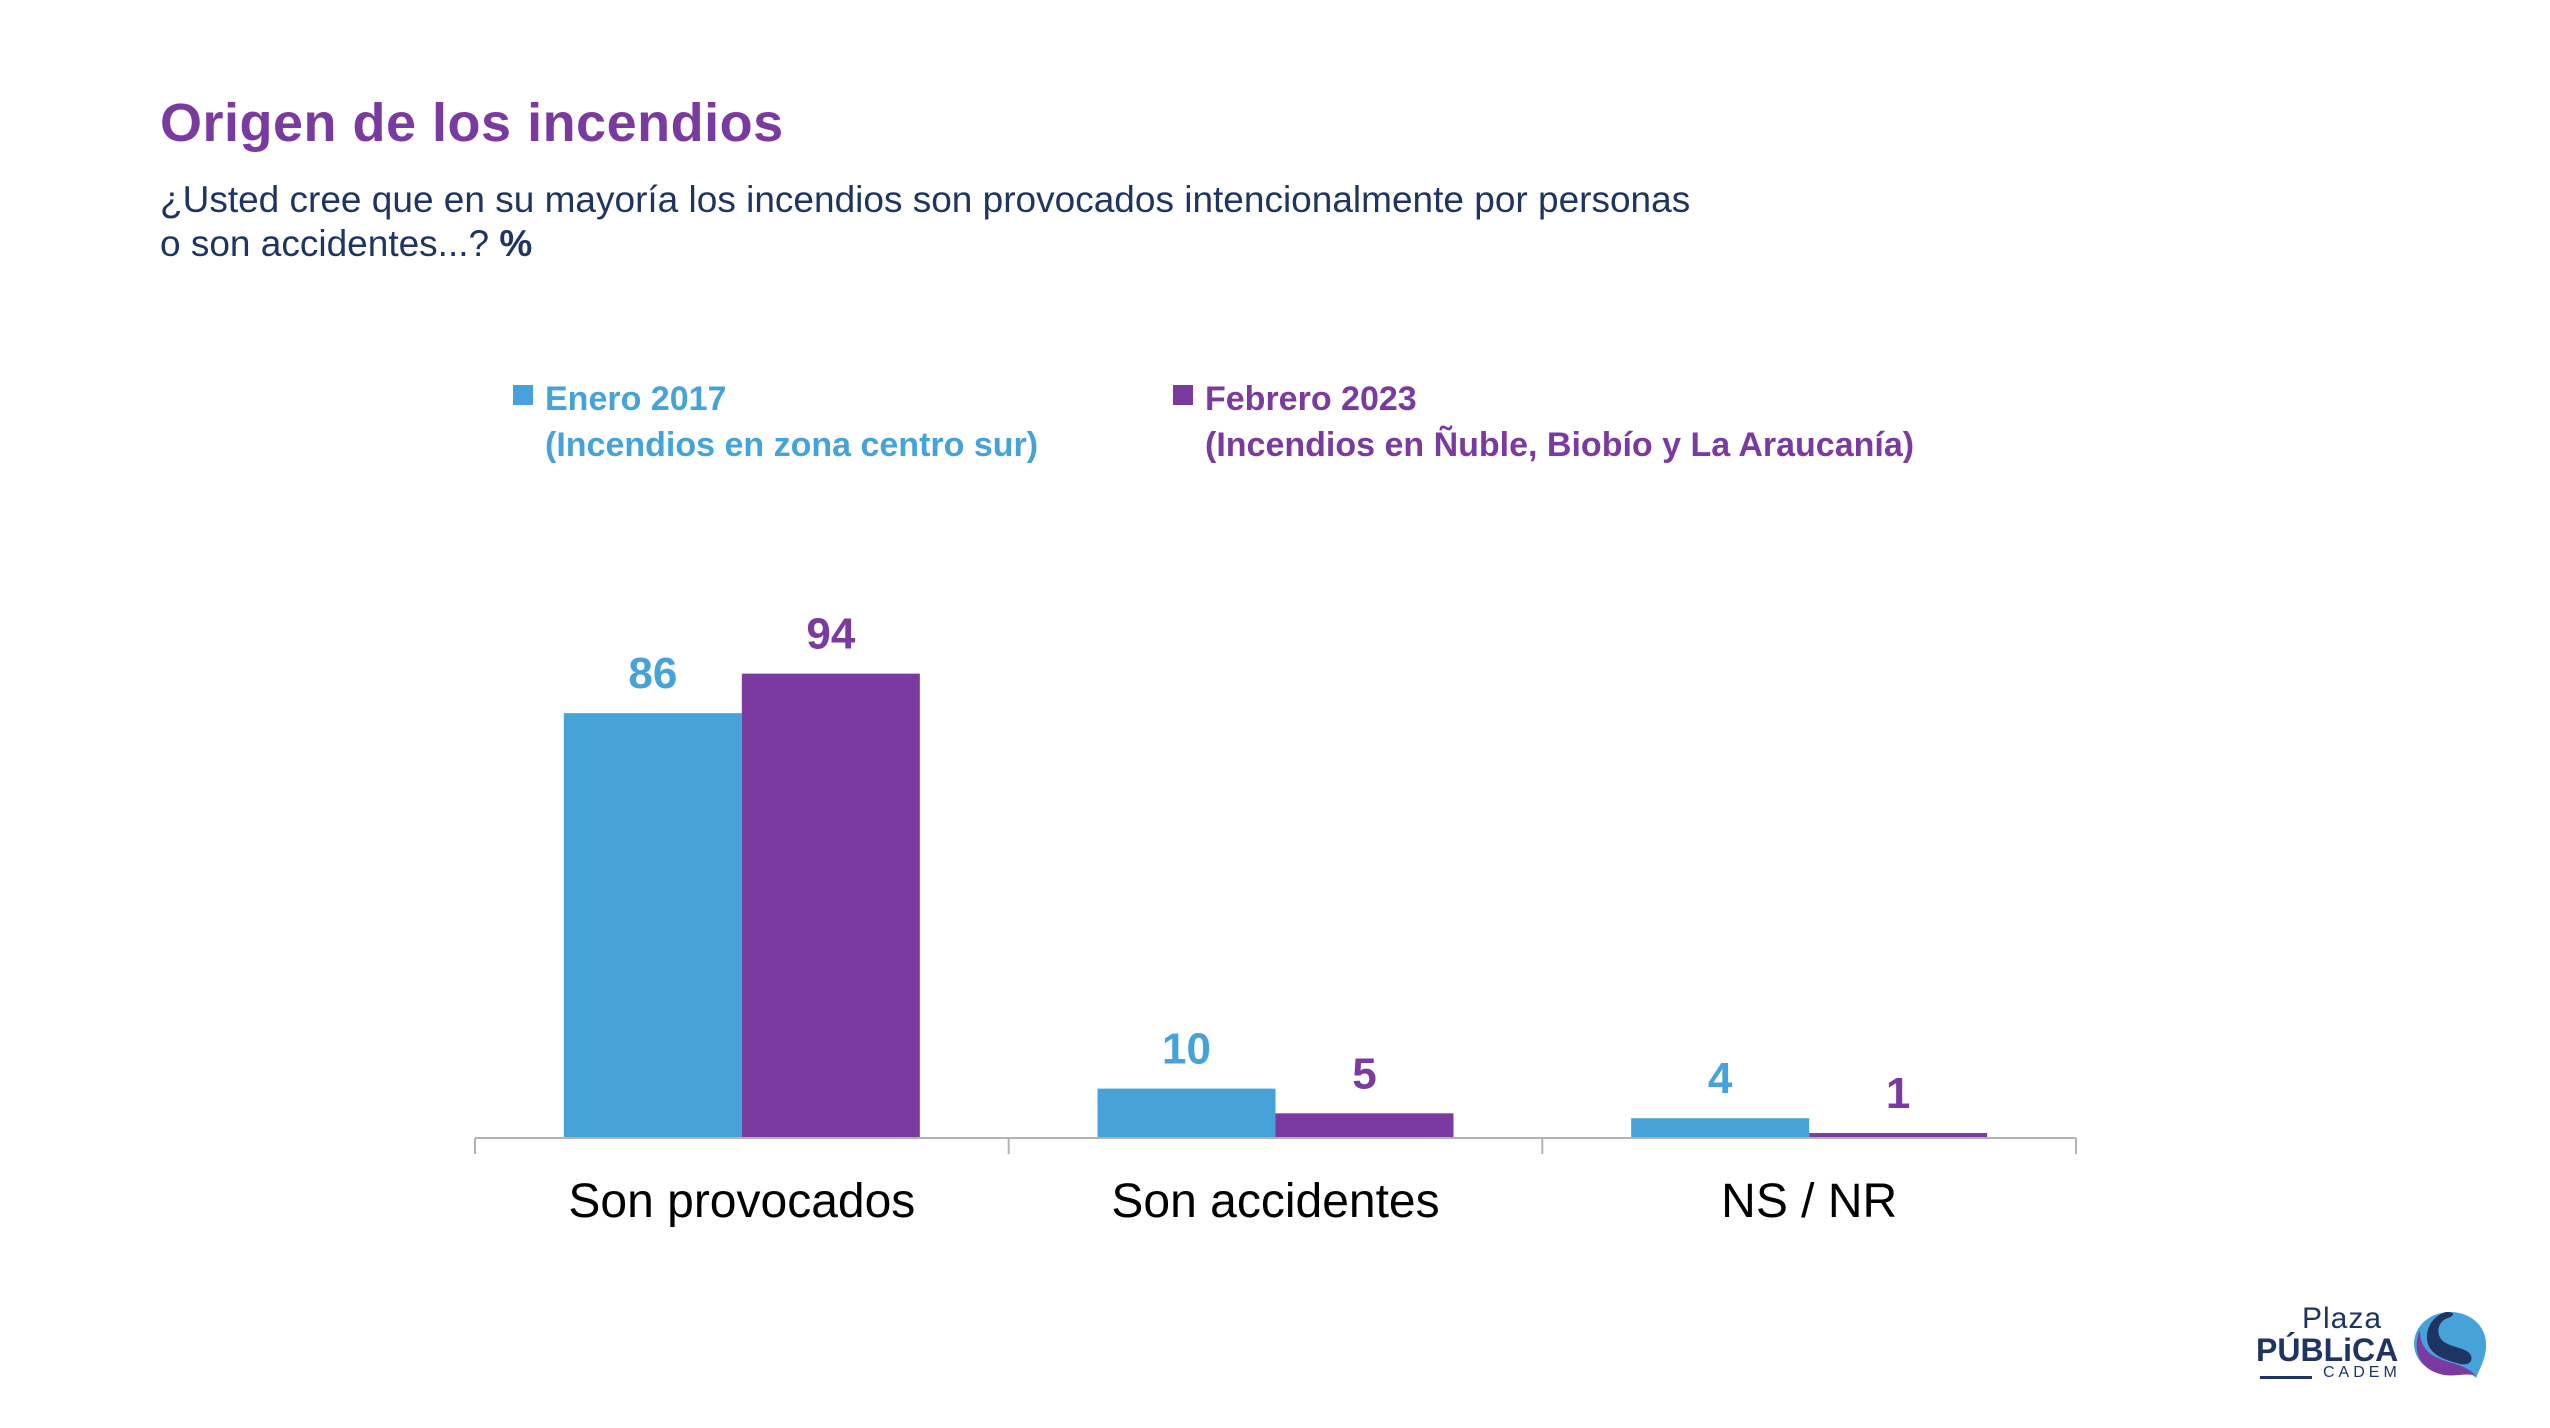  What do you see at coordinates (2342, 1318) in the screenshot?
I see `logo-text-plaza: Plaza` at bounding box center [2342, 1318].